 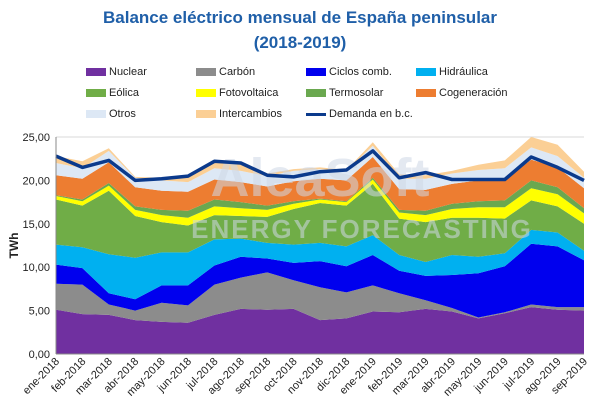 I want to click on area-hidraulica, so click(x=320, y=264).